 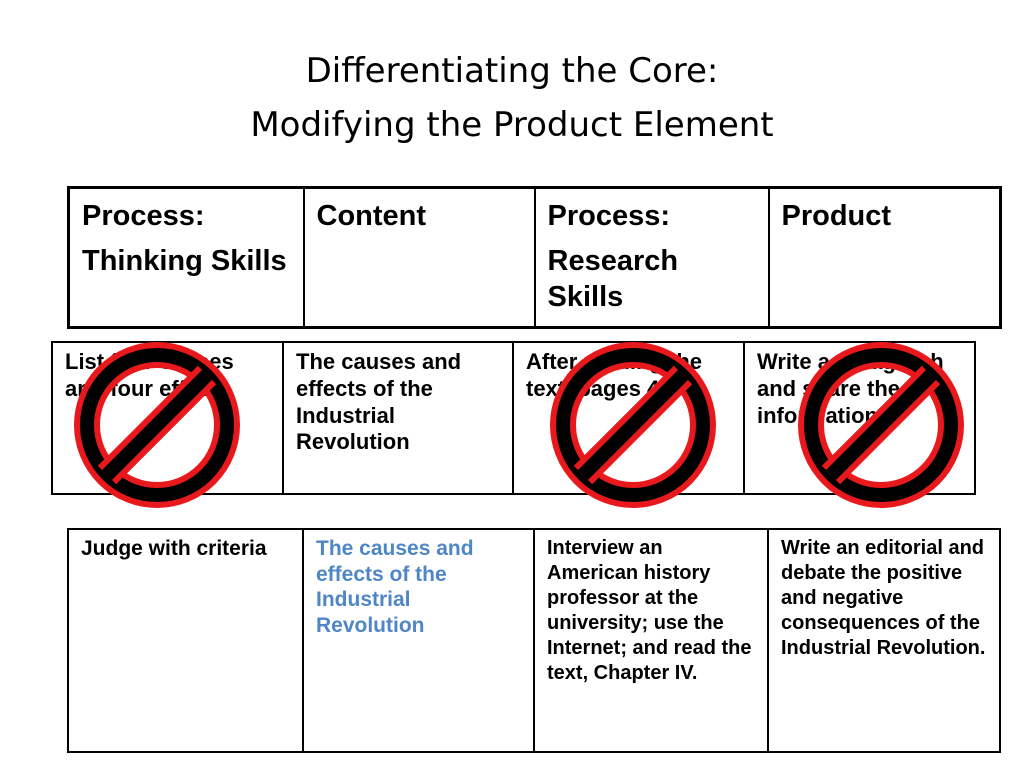 I want to click on header-cell-thinking: Process: Thinking Skills, so click(x=186, y=257).